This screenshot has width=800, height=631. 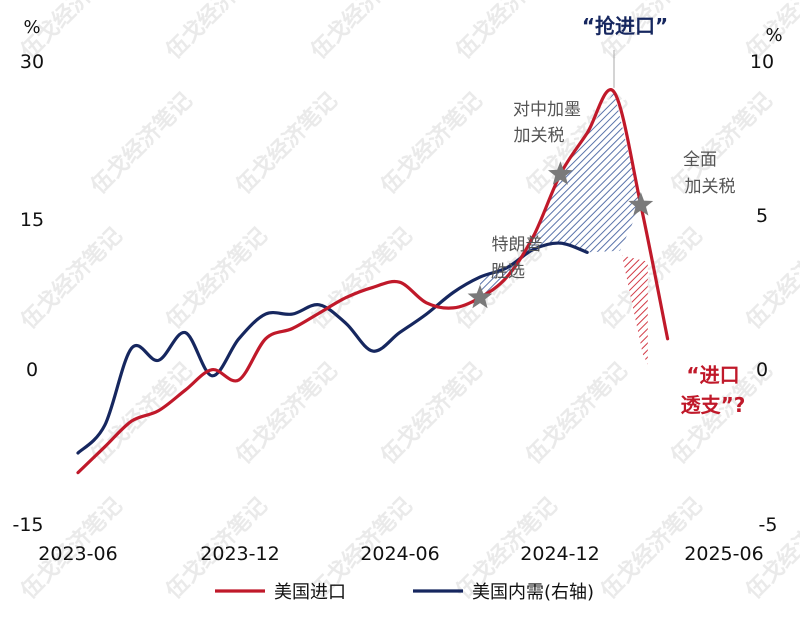 What do you see at coordinates (399, 554) in the screenshot?
I see `x-tick-label: 2024-06` at bounding box center [399, 554].